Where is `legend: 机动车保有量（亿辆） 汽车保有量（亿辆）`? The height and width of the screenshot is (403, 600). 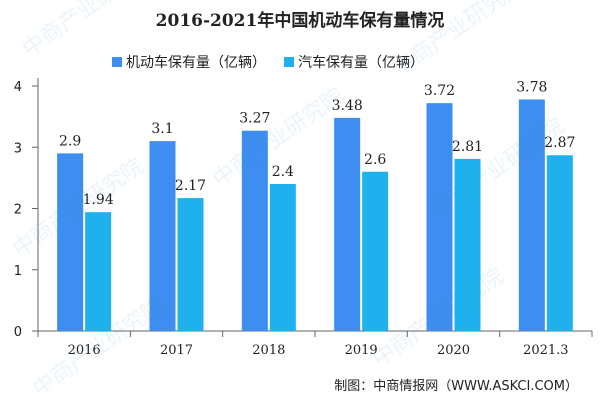 legend: 机动车保有量（亿辆） 汽车保有量（亿辆） is located at coordinates (268, 62).